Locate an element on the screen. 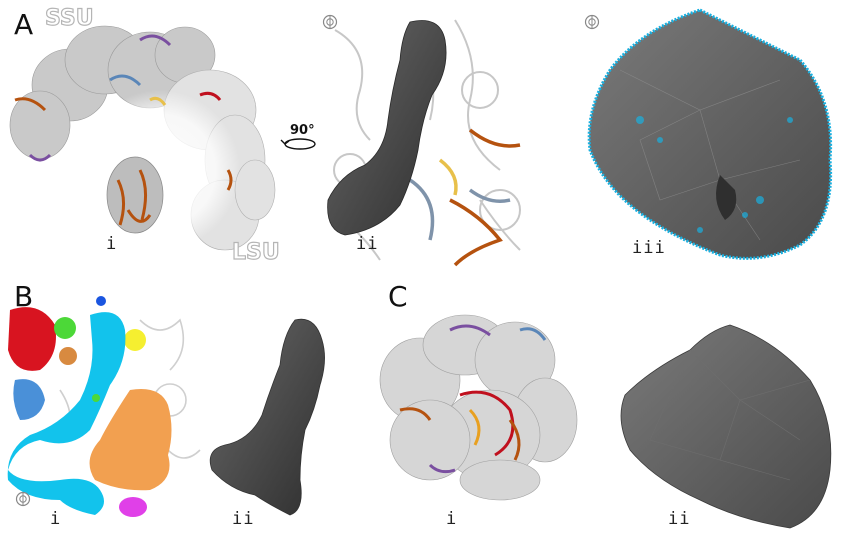 Image resolution: width=846 pixels, height=536 pixels. panel-a-ii-tunnel-context is located at coordinates (424, 143).